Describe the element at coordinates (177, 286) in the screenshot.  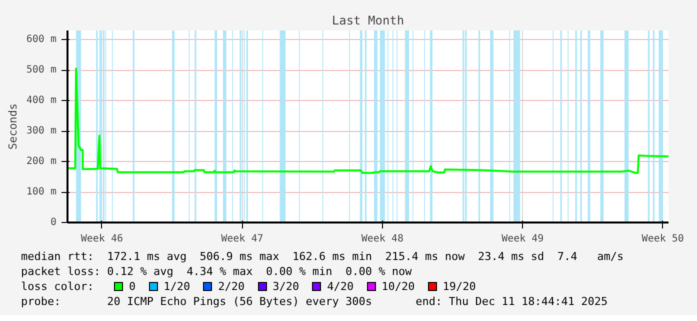
I see `legend-label: 1/20` at that location.